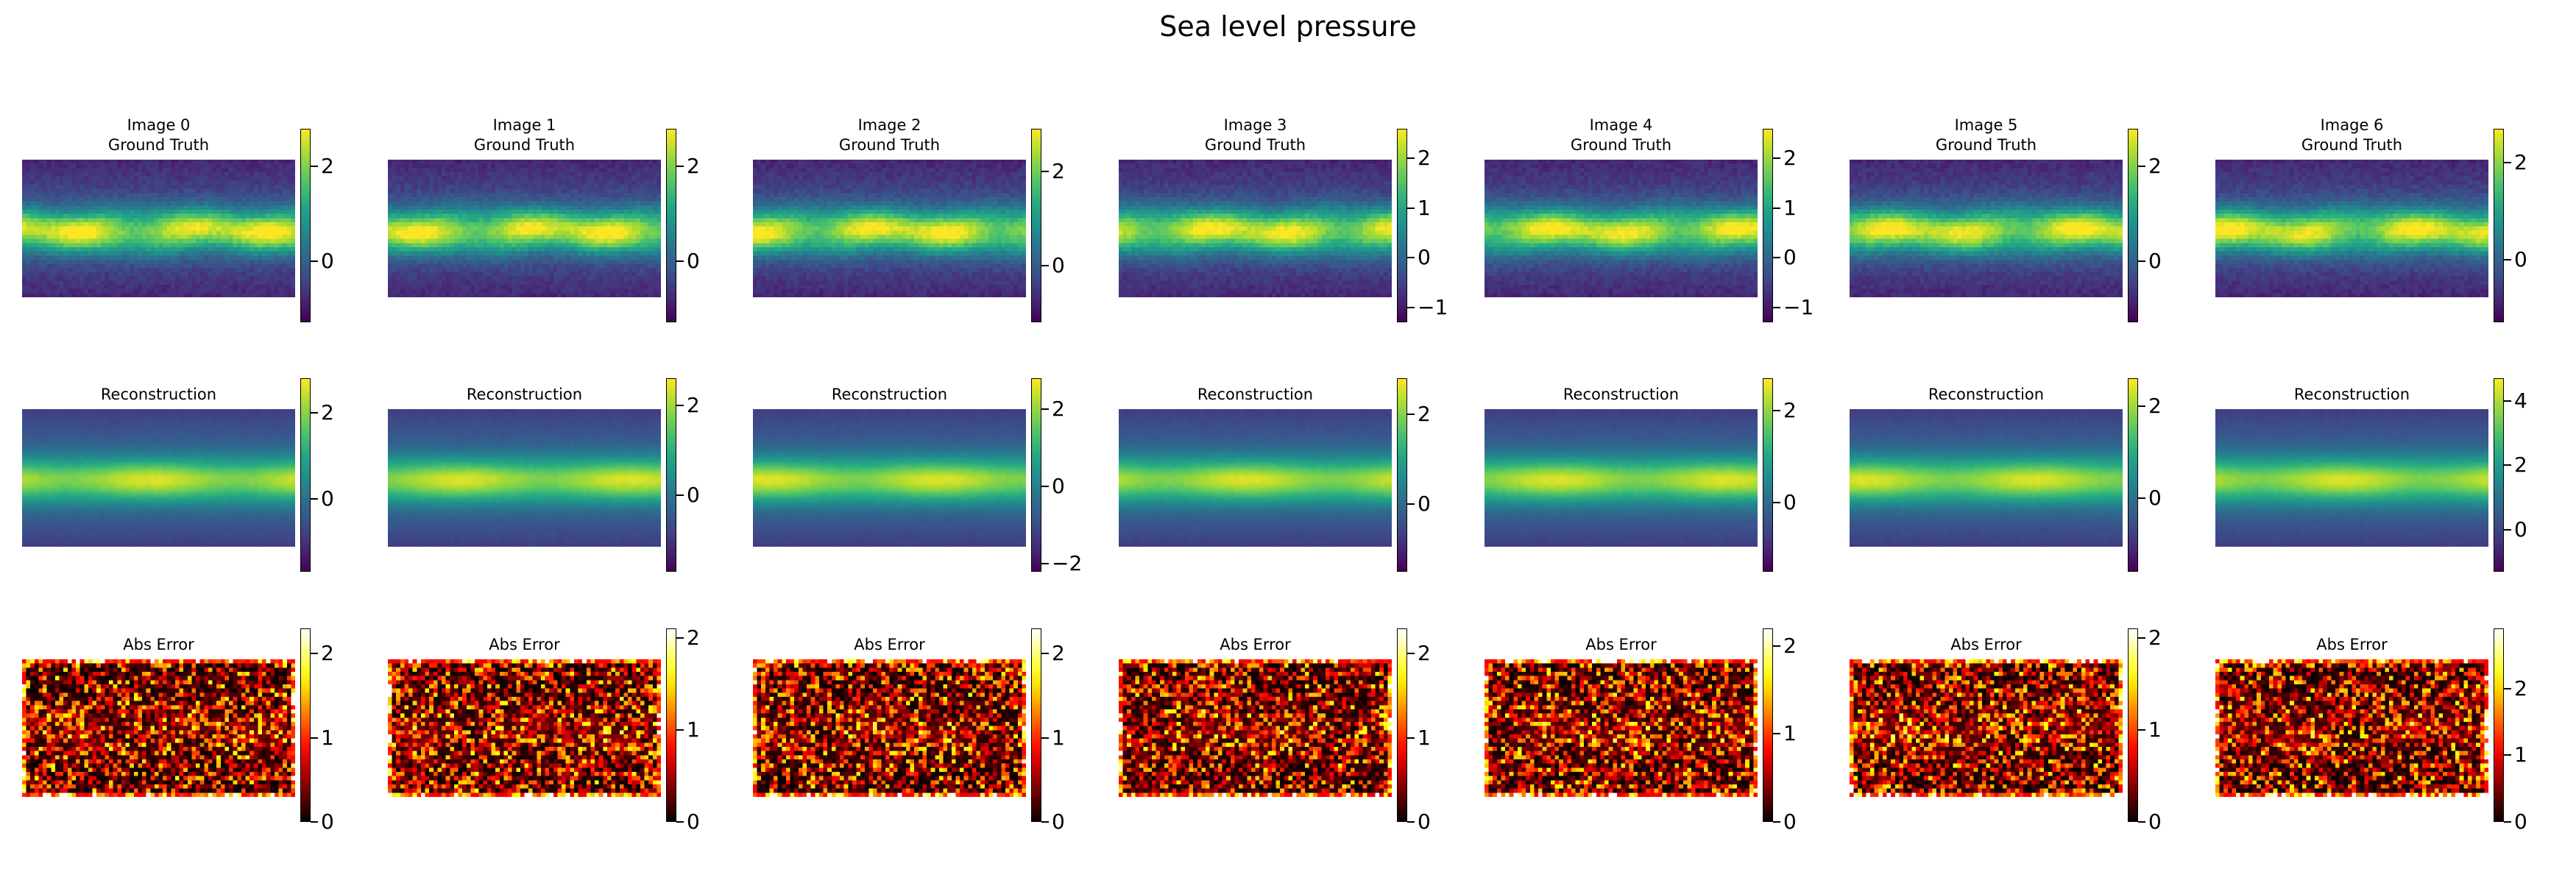 This screenshot has height=883, width=2576. What do you see at coordinates (889, 135) in the screenshot?
I see `panel-title: Image 2 Ground Truth` at bounding box center [889, 135].